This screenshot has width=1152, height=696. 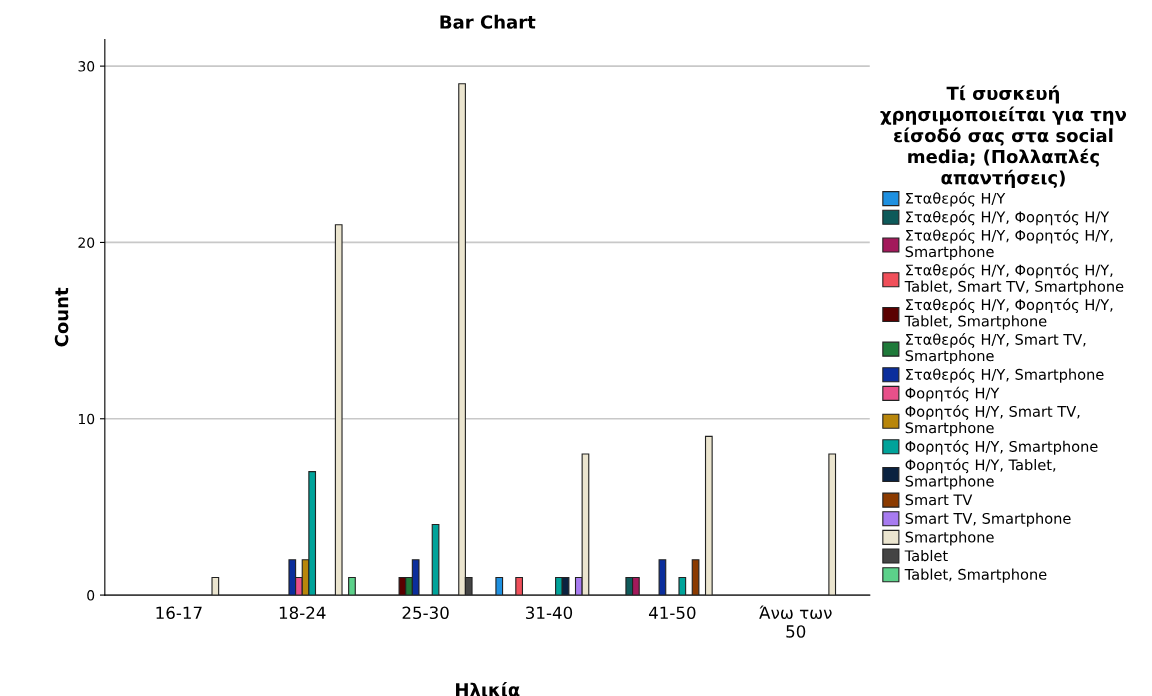 I want to click on legend-label: Smart TV, Smartphone, so click(x=988, y=519).